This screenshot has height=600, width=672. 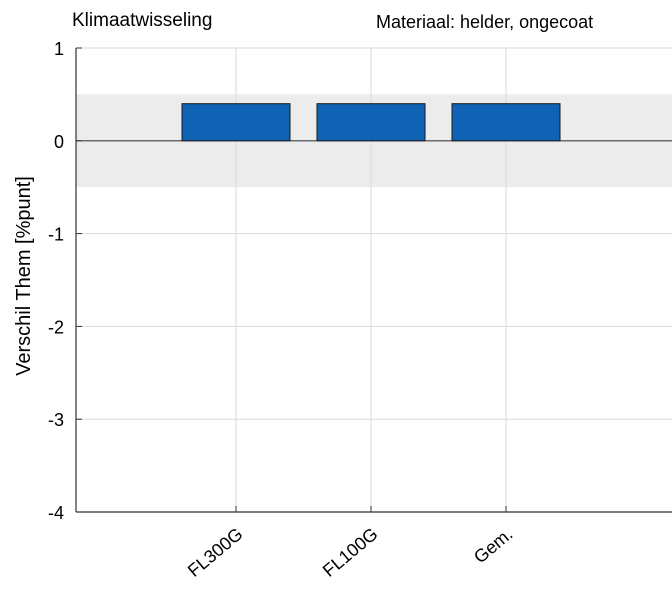 I want to click on x-tick-label: FL300G, so click(x=215, y=552).